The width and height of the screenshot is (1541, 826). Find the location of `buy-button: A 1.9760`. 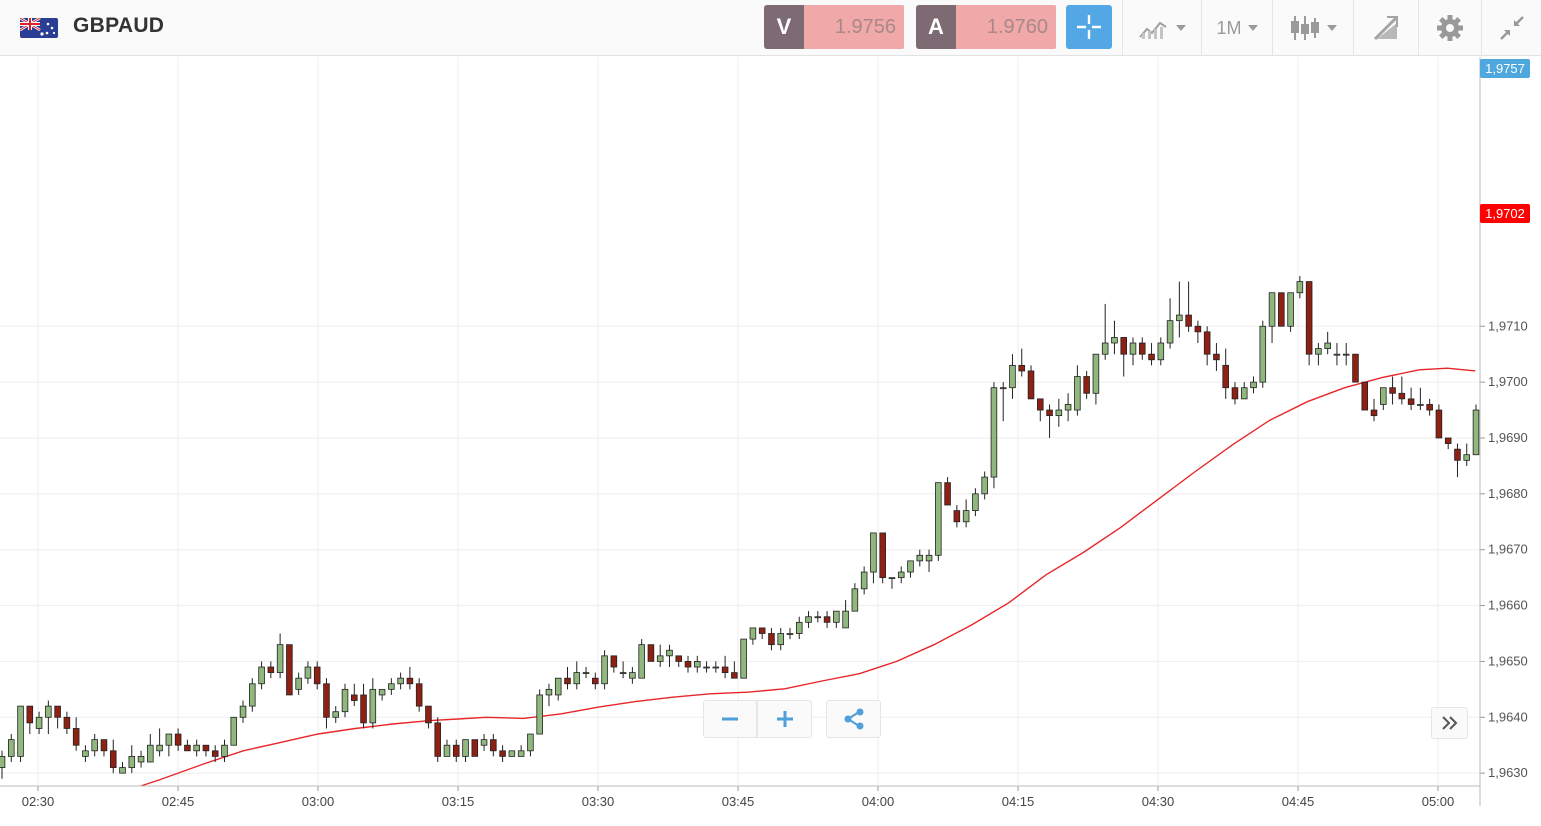

buy-button: A 1.9760 is located at coordinates (986, 27).